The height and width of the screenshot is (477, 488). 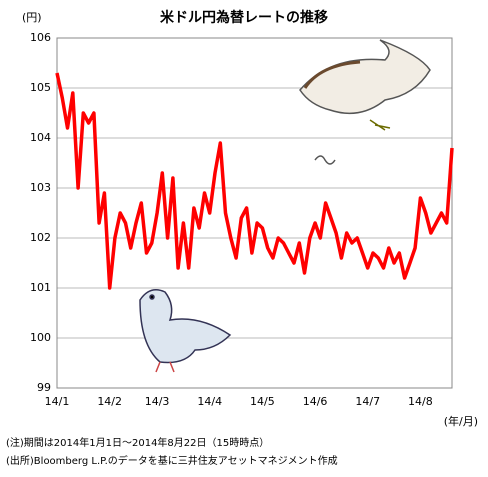 What do you see at coordinates (40, 87) in the screenshot?
I see `y-tick-label: 105` at bounding box center [40, 87].